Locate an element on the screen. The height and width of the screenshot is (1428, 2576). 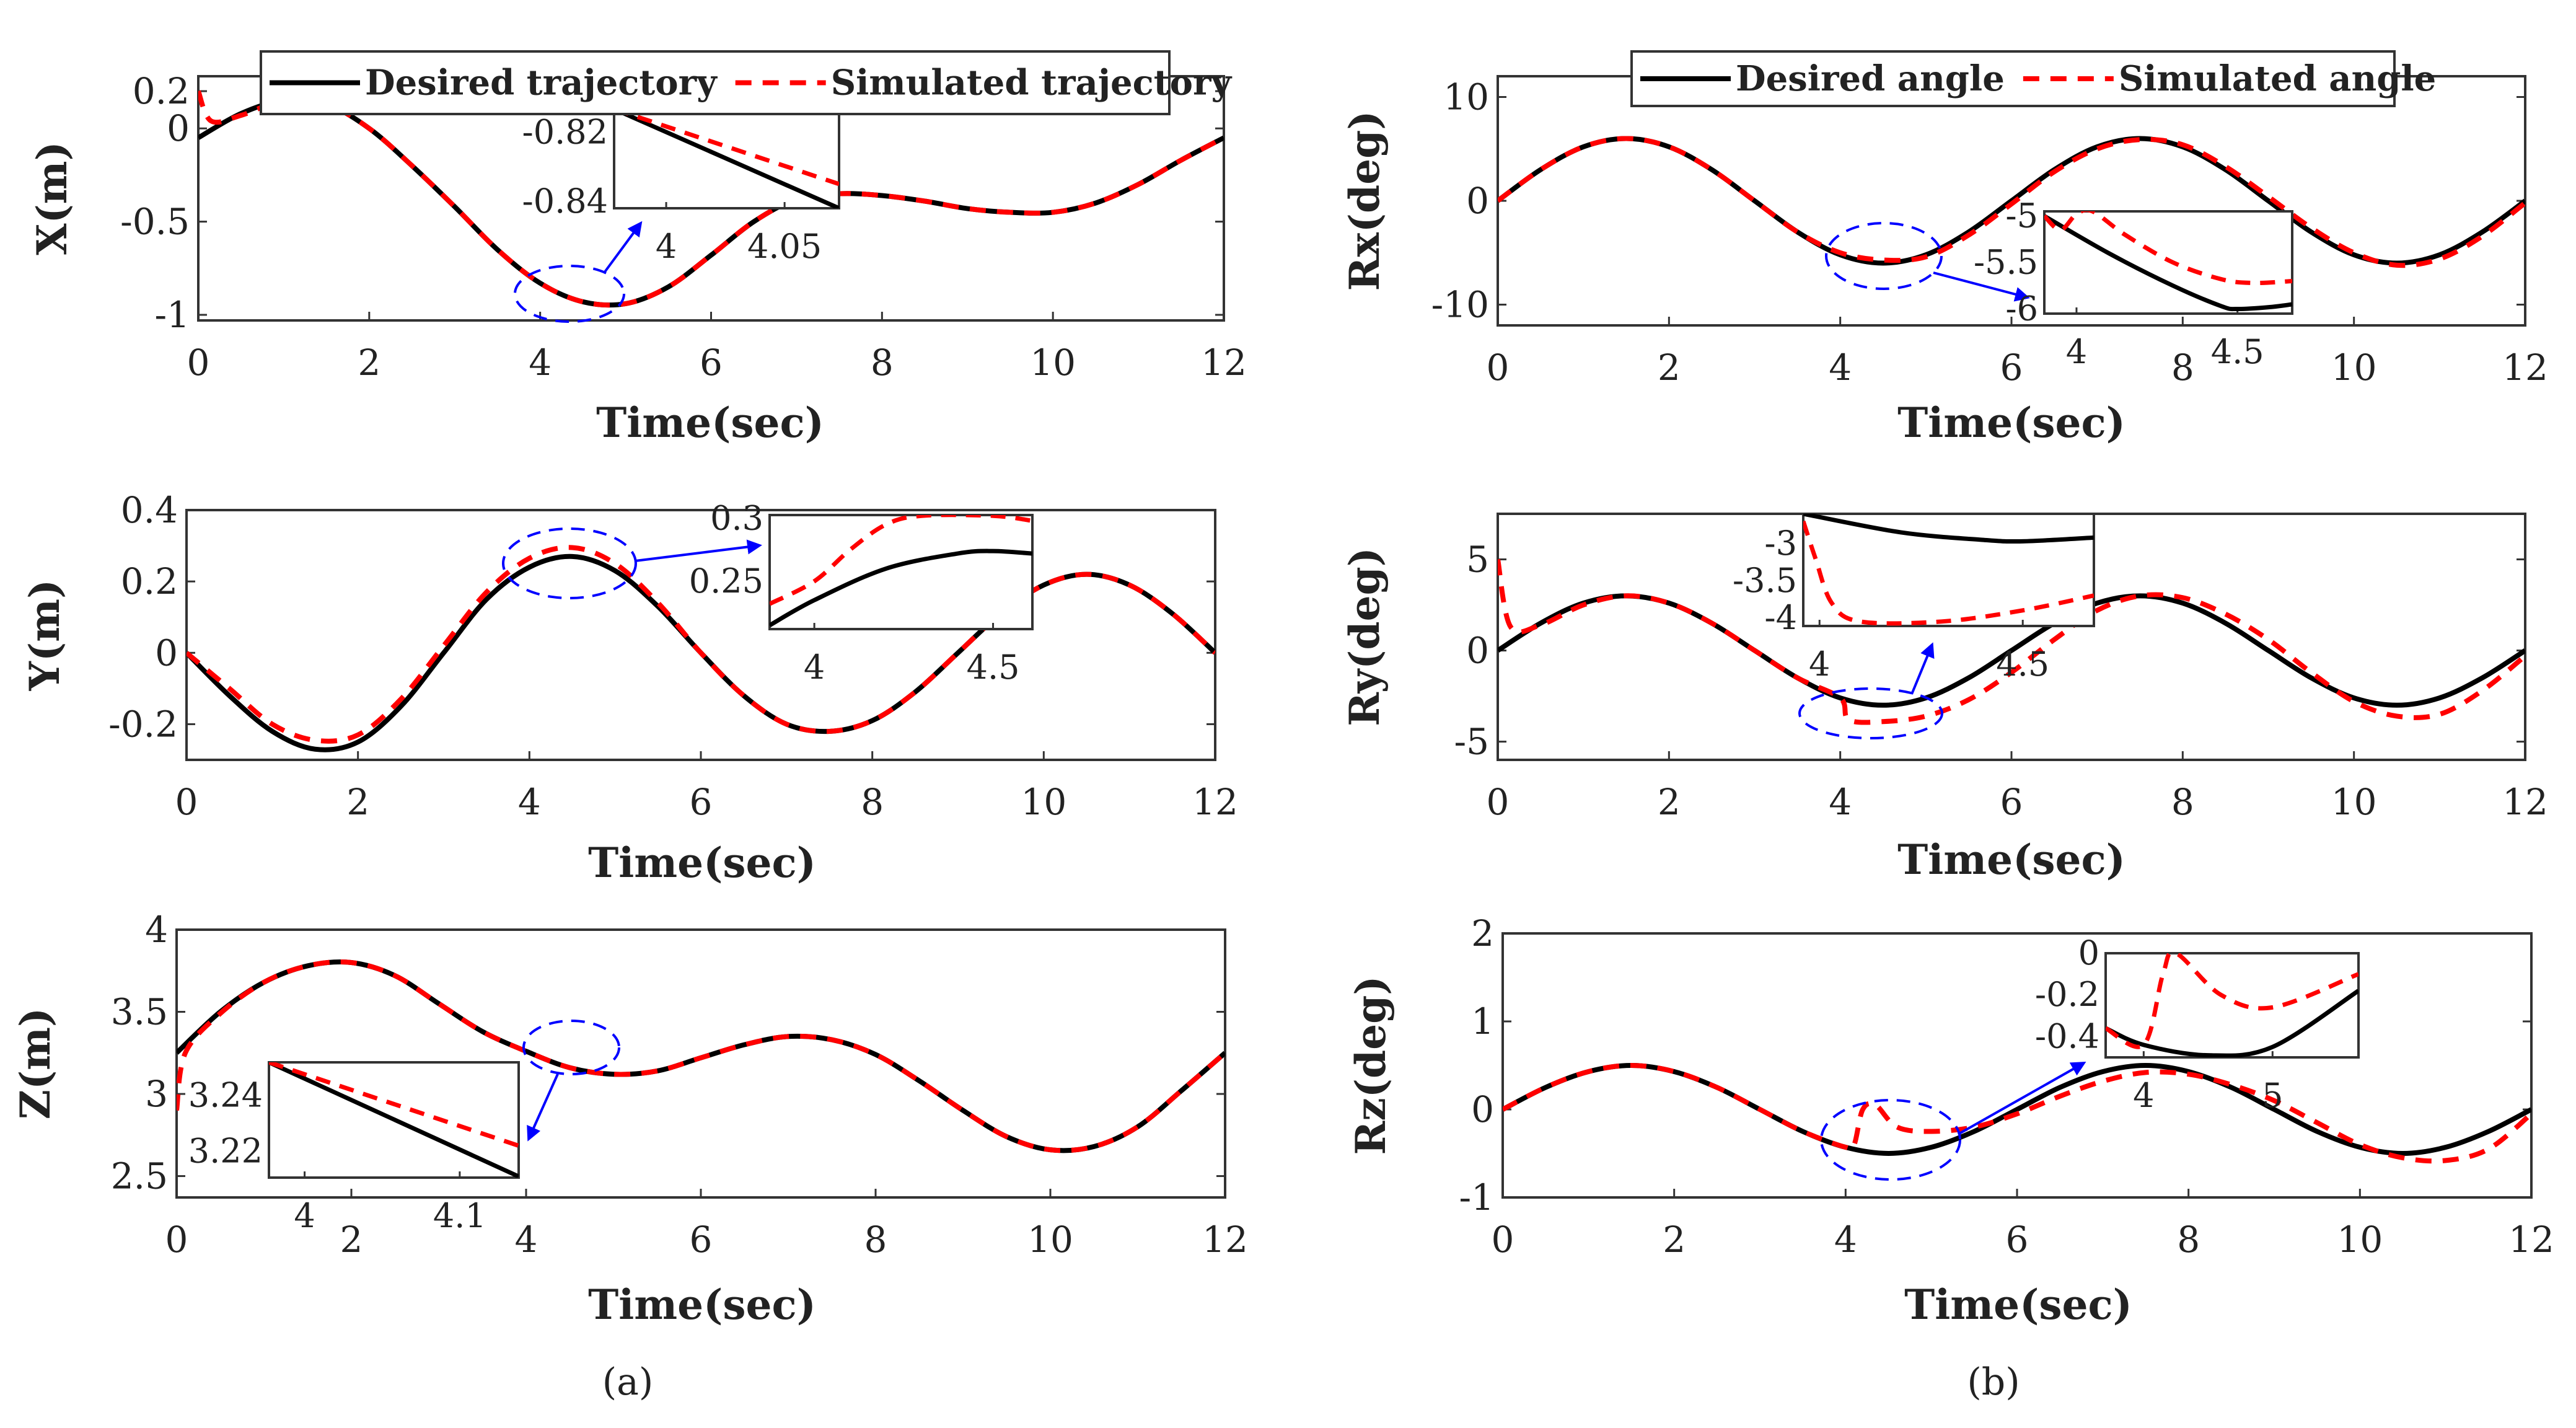
plot-area is located at coordinates (701, 635).